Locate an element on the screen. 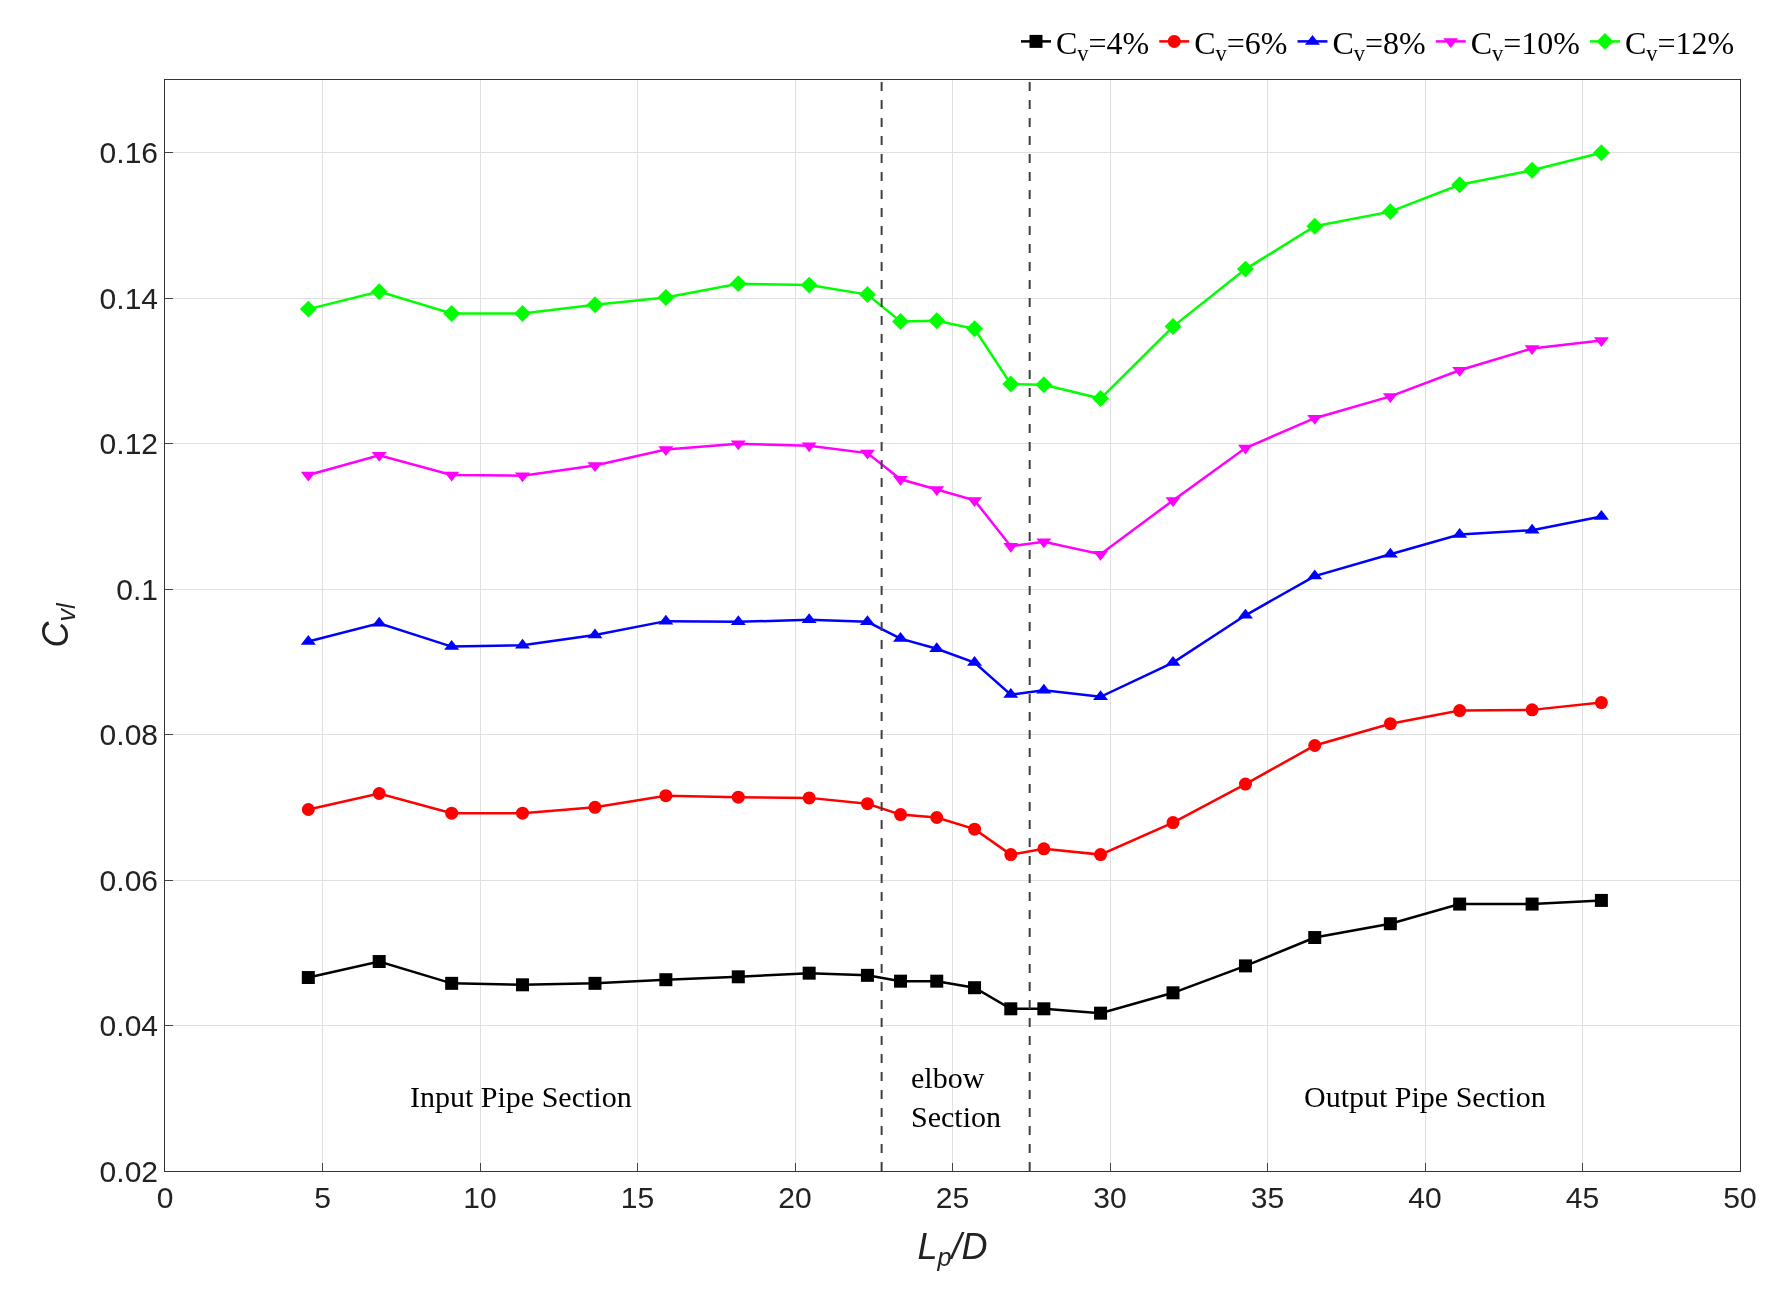  x-tick-label: 45 is located at coordinates (1582, 1197).